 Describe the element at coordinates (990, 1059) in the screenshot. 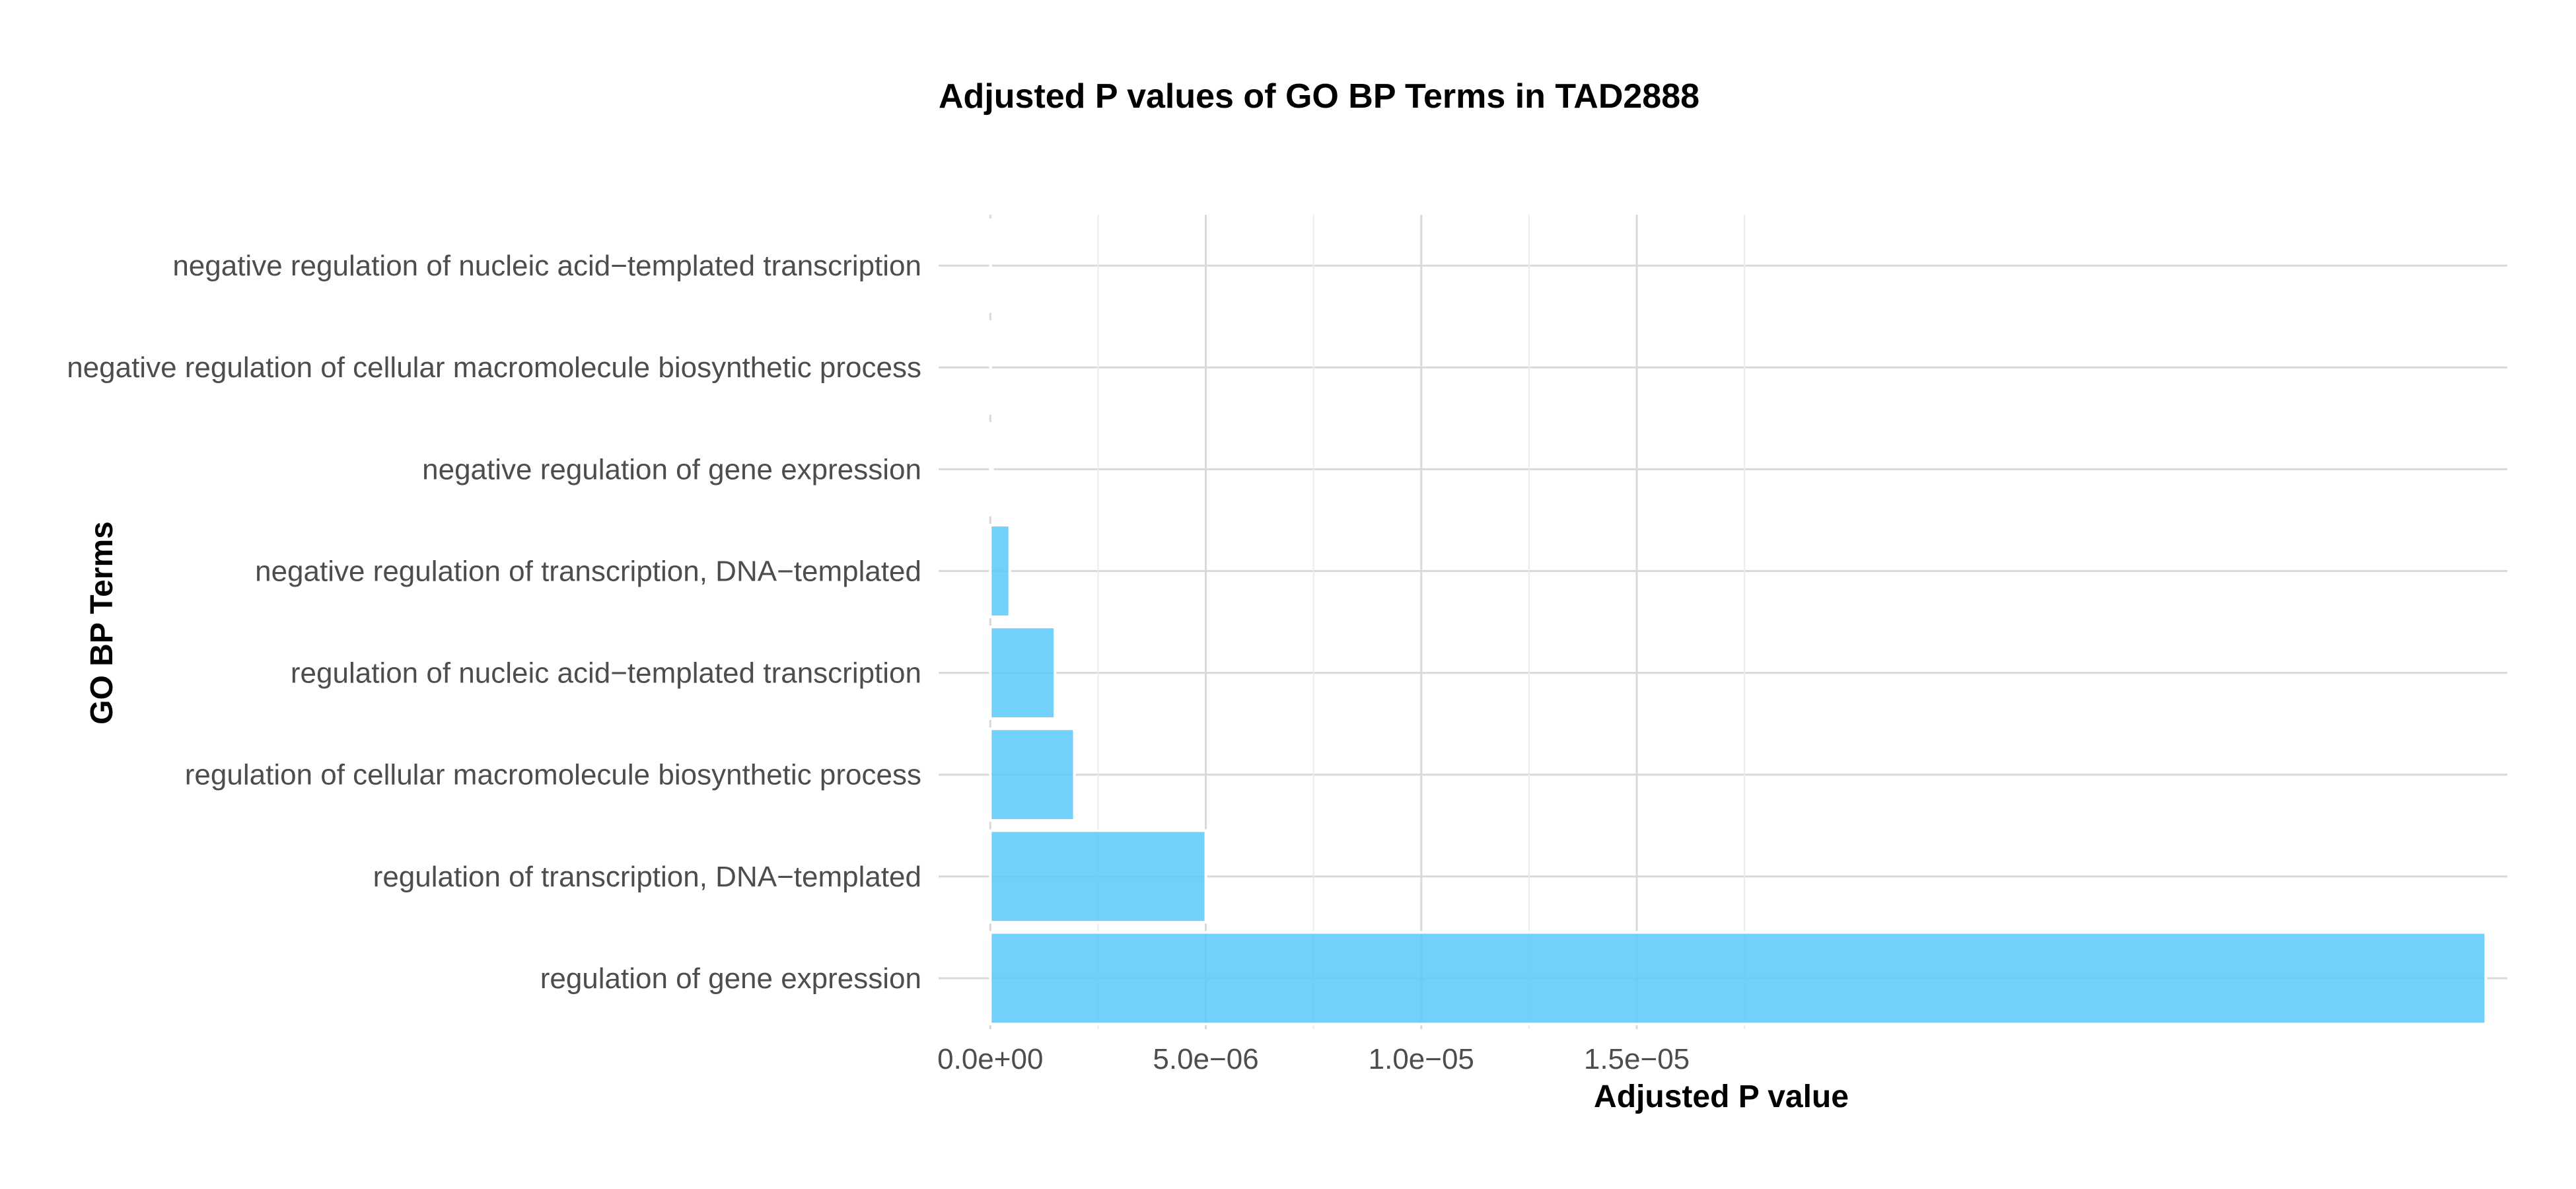

I see `x-tick-label: 0.0e+00` at that location.